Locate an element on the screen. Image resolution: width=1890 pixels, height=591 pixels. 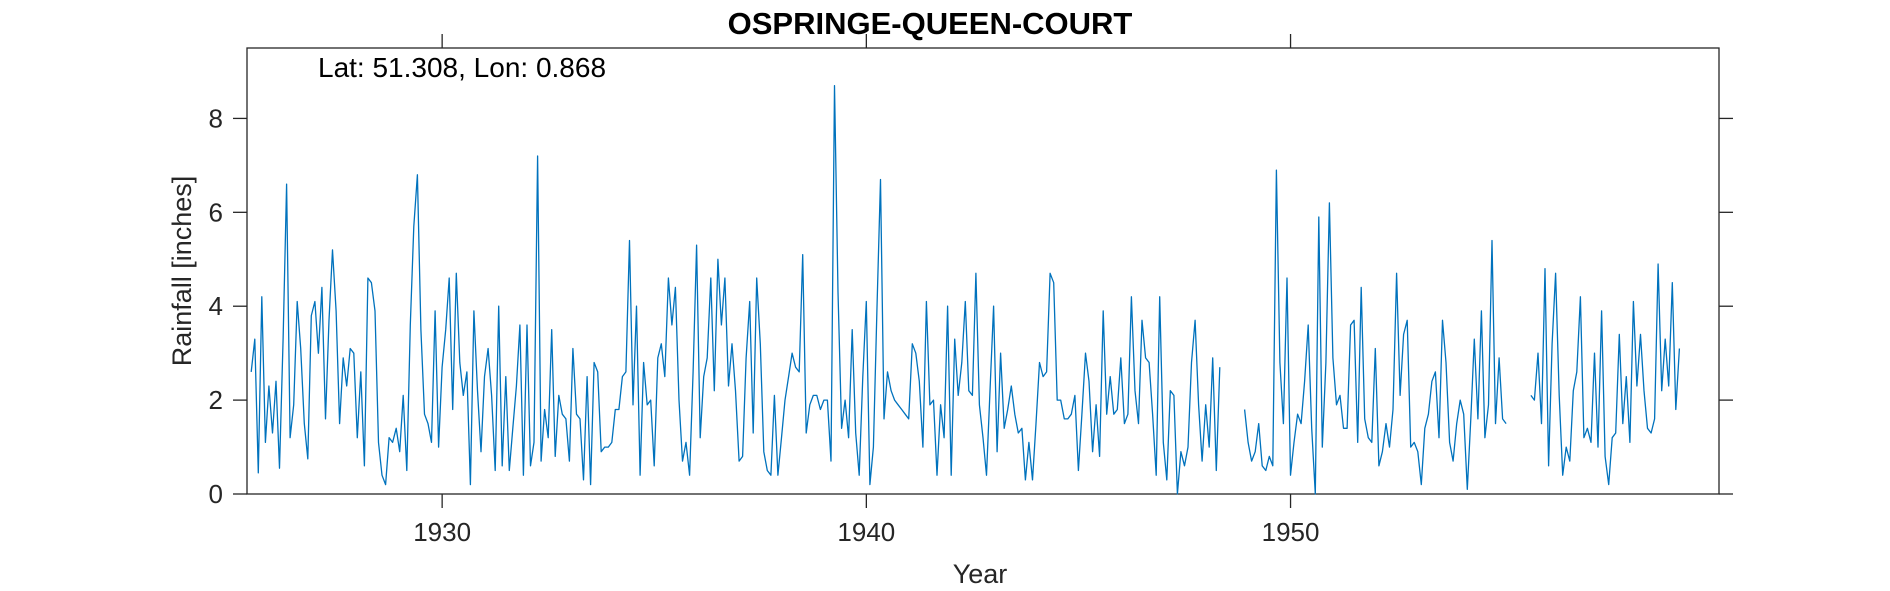
y-tick-label: 8 is located at coordinates (216, 118).